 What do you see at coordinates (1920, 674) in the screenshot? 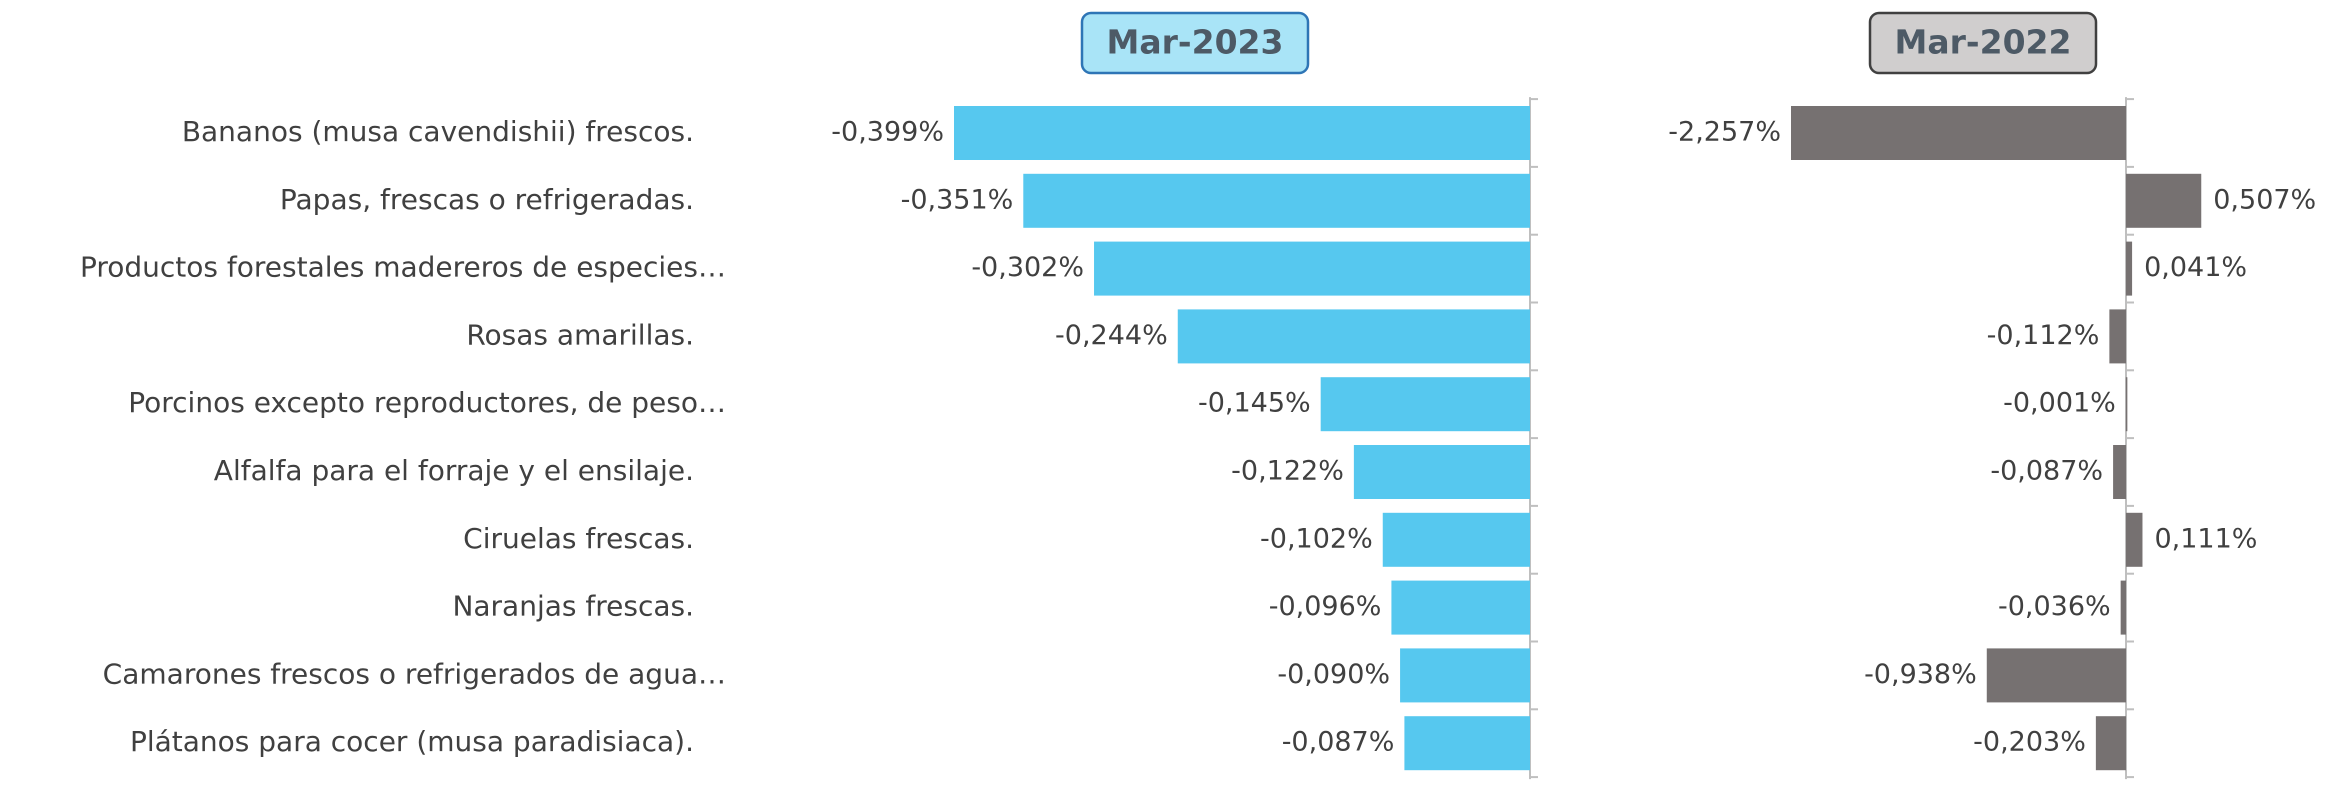
I see `data-label: -0,938%` at bounding box center [1920, 674].